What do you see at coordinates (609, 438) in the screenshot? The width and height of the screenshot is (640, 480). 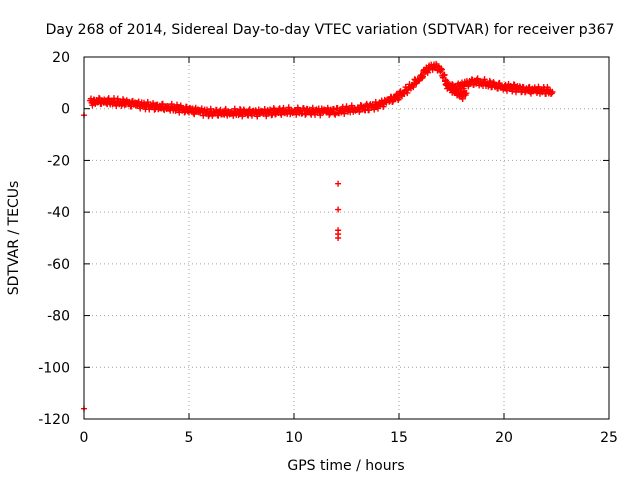 I see `x-tick-label: 25` at bounding box center [609, 438].